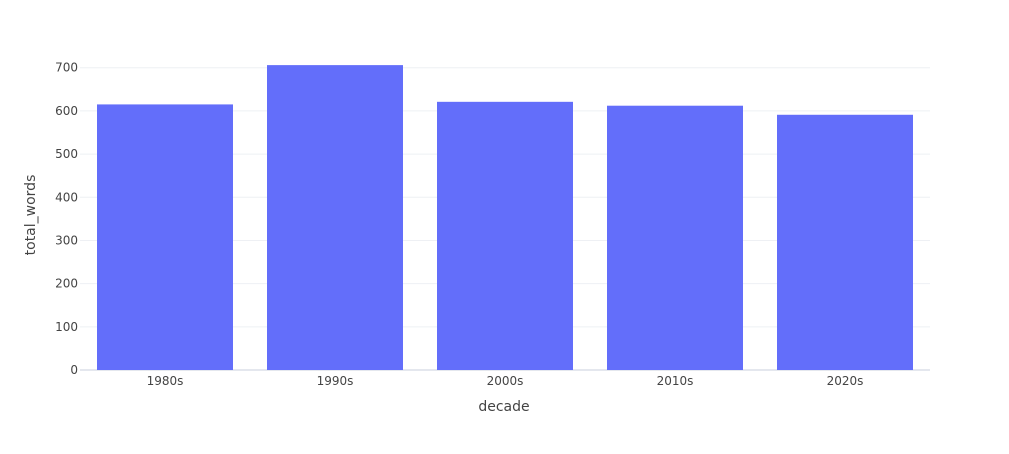 This screenshot has height=454, width=1009. What do you see at coordinates (165, 237) in the screenshot?
I see `bar-1980s` at bounding box center [165, 237].